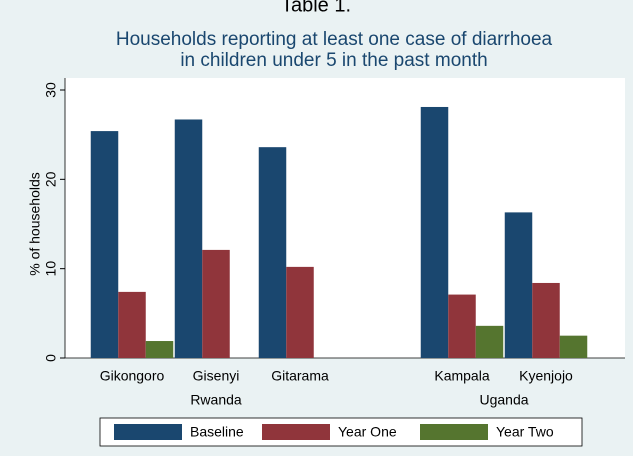  Describe the element at coordinates (316, 8) in the screenshot. I see `header: Table 1.` at that location.